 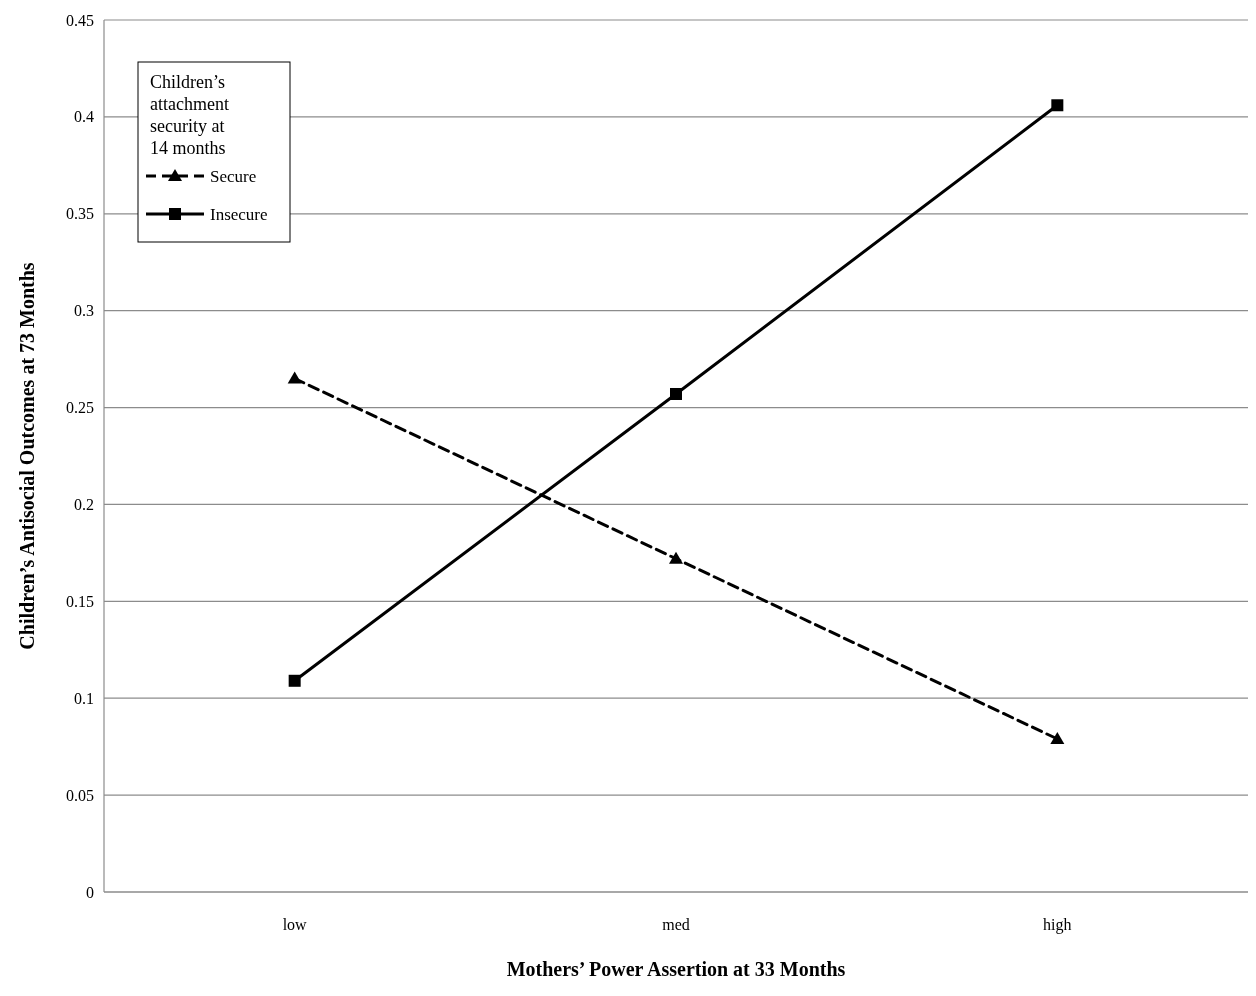 What do you see at coordinates (80, 214) in the screenshot?
I see `y-tick-label: 0.35` at bounding box center [80, 214].